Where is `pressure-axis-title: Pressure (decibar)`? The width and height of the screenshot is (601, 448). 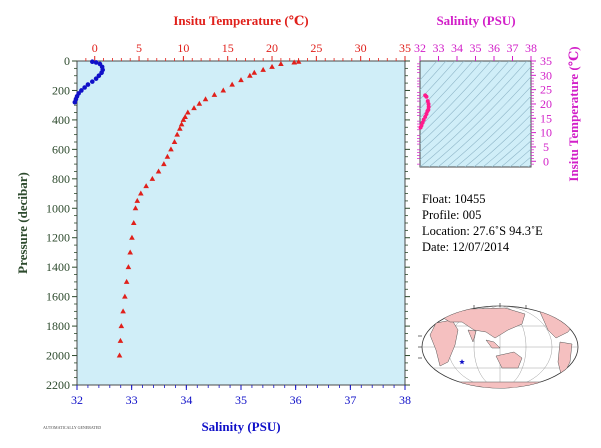
pressure-axis-title: Pressure (decibar) is located at coordinates (22, 223).